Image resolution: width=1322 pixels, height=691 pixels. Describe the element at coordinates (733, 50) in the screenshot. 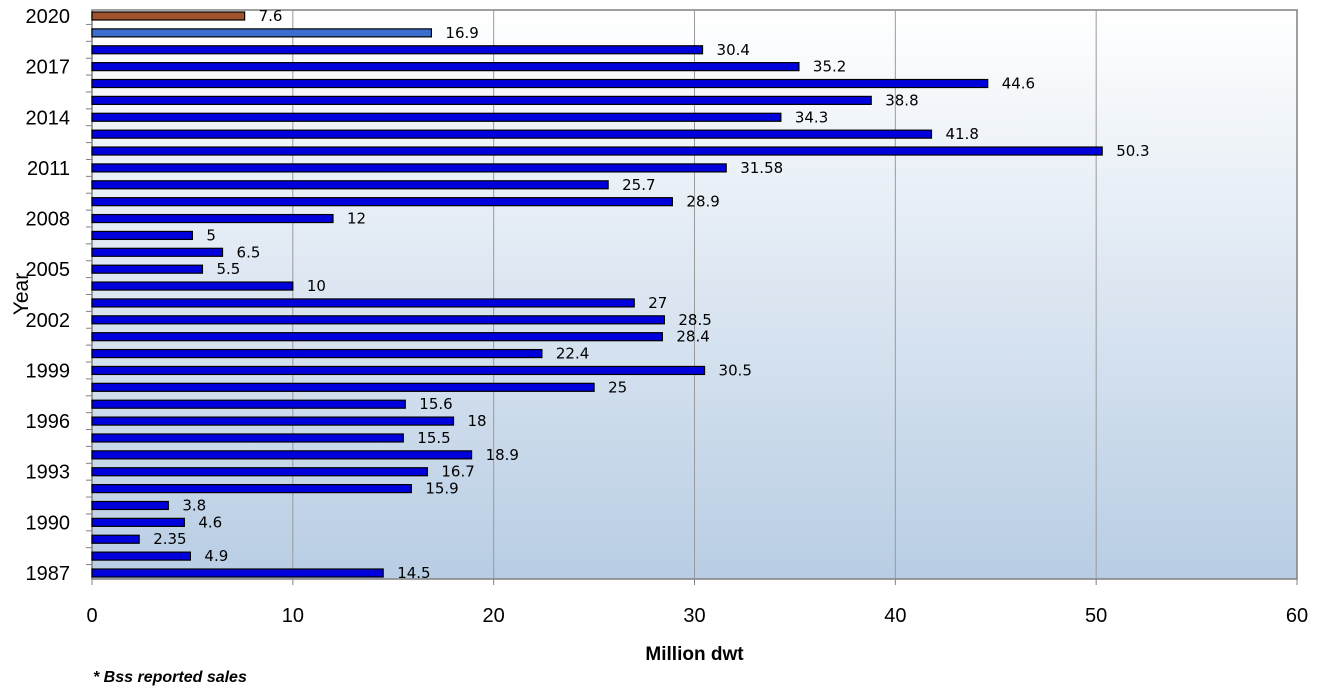

I see `data-label-2018: 30.4` at that location.